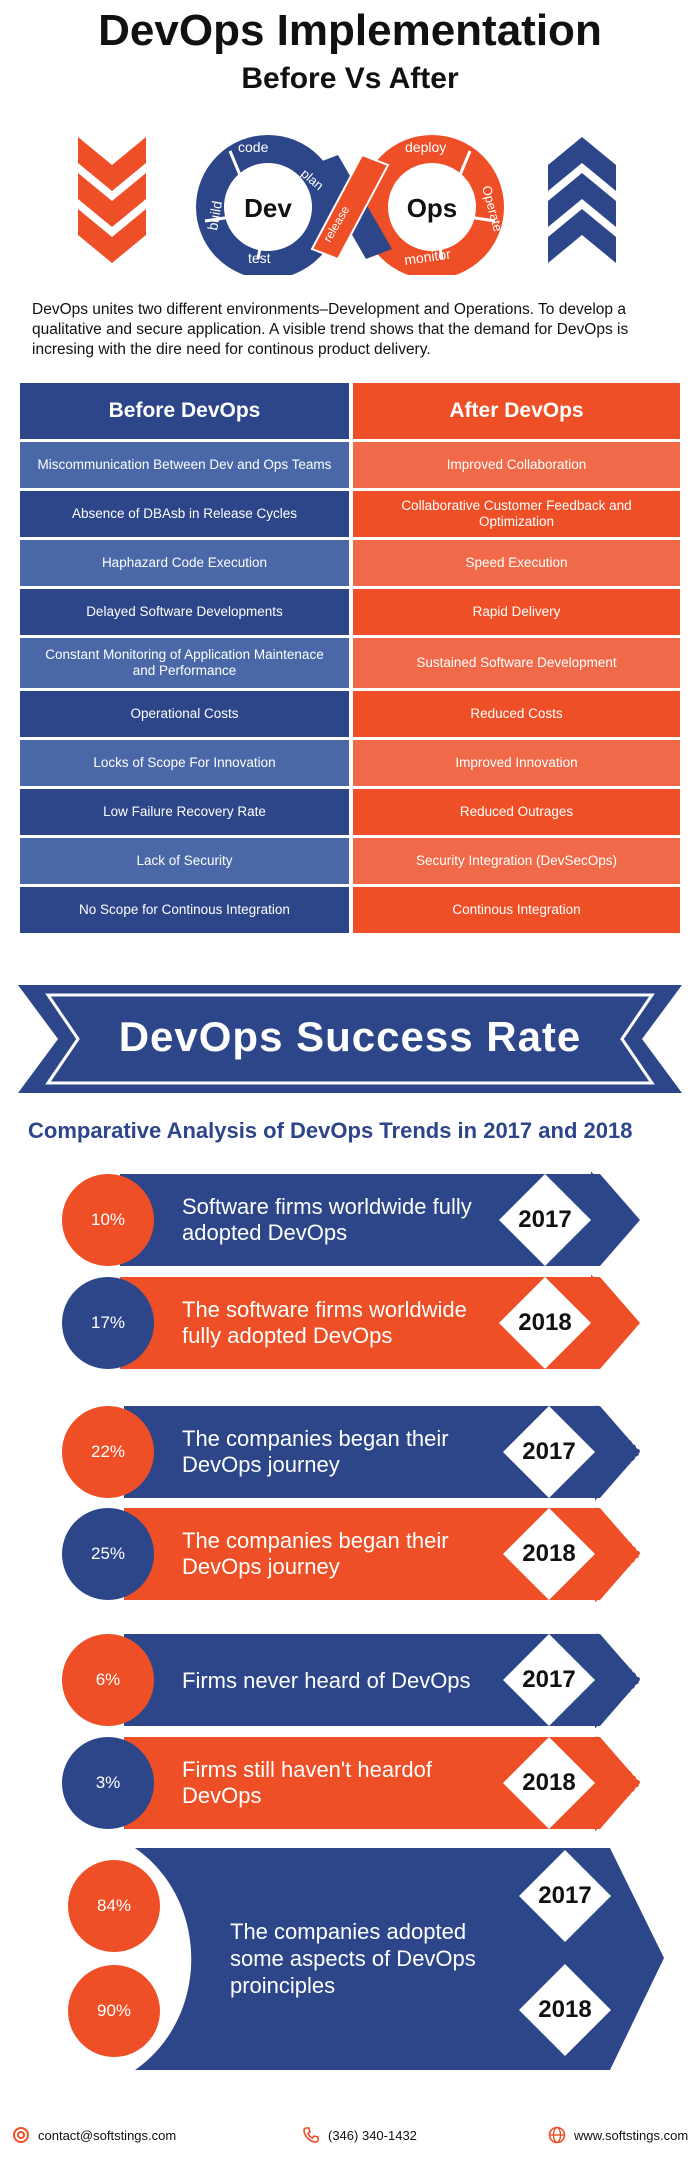 This screenshot has height=2160, width=700. I want to click on adoption-block, so click(399, 1959).